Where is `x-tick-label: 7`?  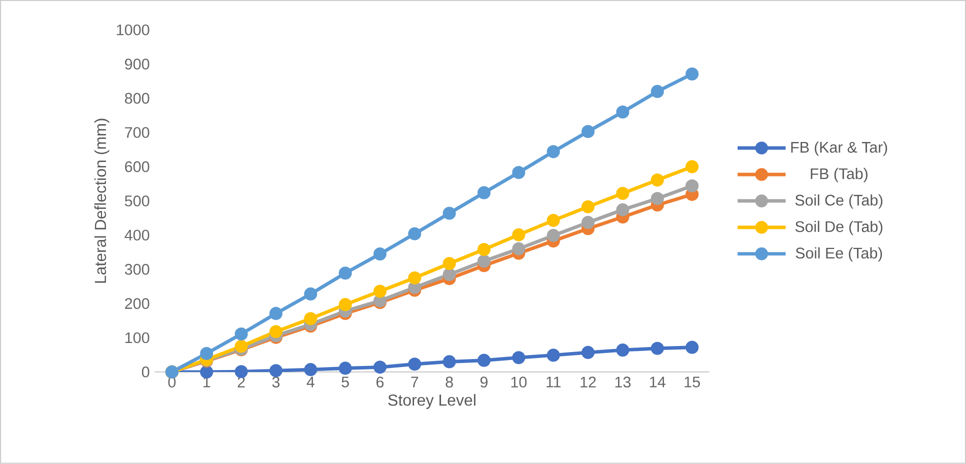
x-tick-label: 7 is located at coordinates (414, 382).